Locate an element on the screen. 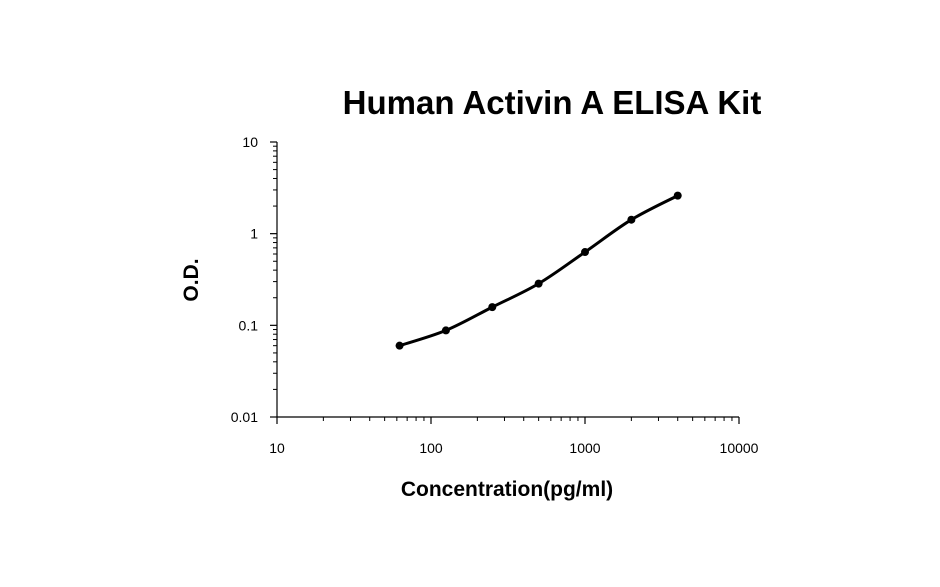 This screenshot has height=587, width=940. chart-title: Human Activin A ELISA Kit is located at coordinates (552, 102).